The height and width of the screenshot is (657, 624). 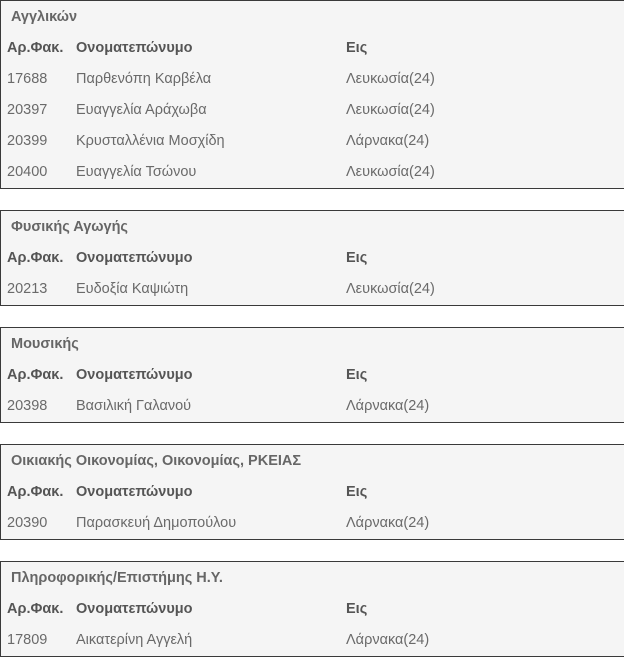 What do you see at coordinates (117, 578) in the screenshot?
I see `section-title: Πληροφορικής/Επιστήμης Η.Υ.` at bounding box center [117, 578].